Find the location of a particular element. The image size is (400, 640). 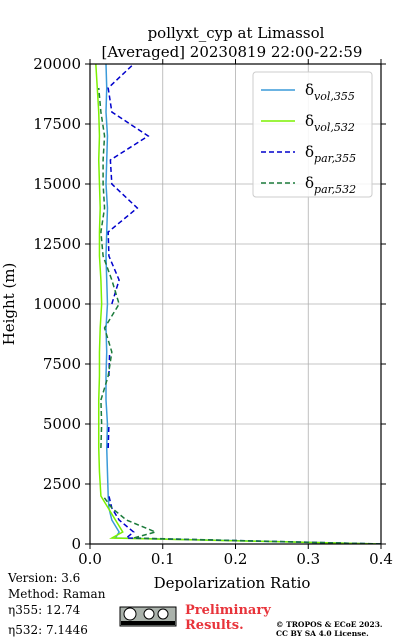

y-tick-label: 7500 is located at coordinates (62, 364).